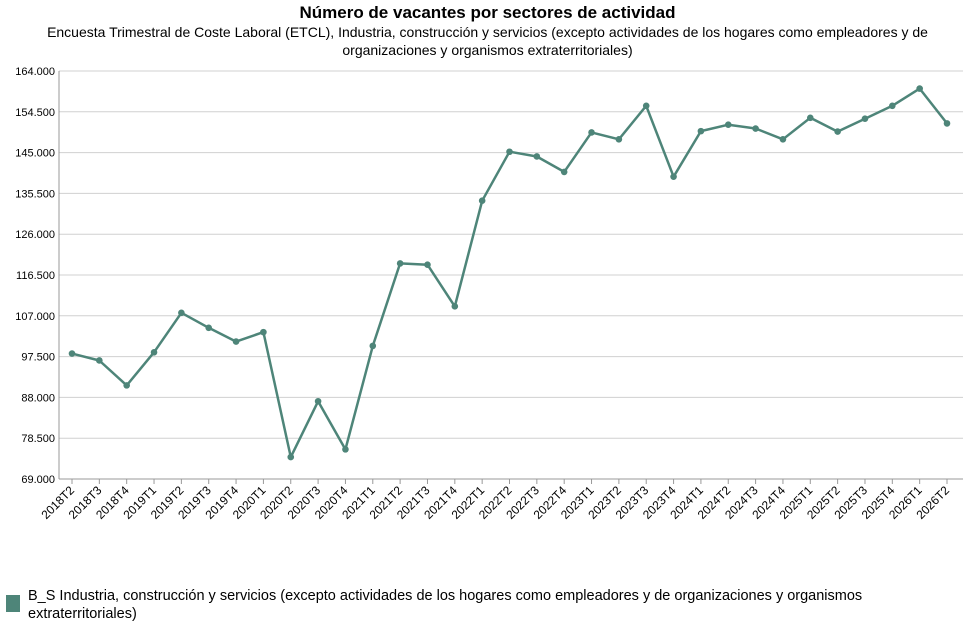  What do you see at coordinates (38, 358) in the screenshot?
I see `y-tick-label: 97.500` at bounding box center [38, 358].